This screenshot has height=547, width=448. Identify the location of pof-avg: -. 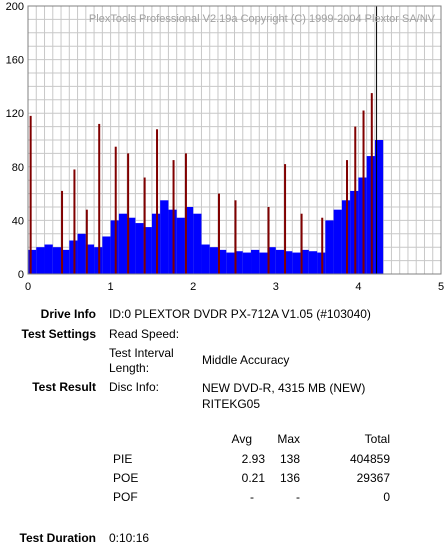
(252, 497).